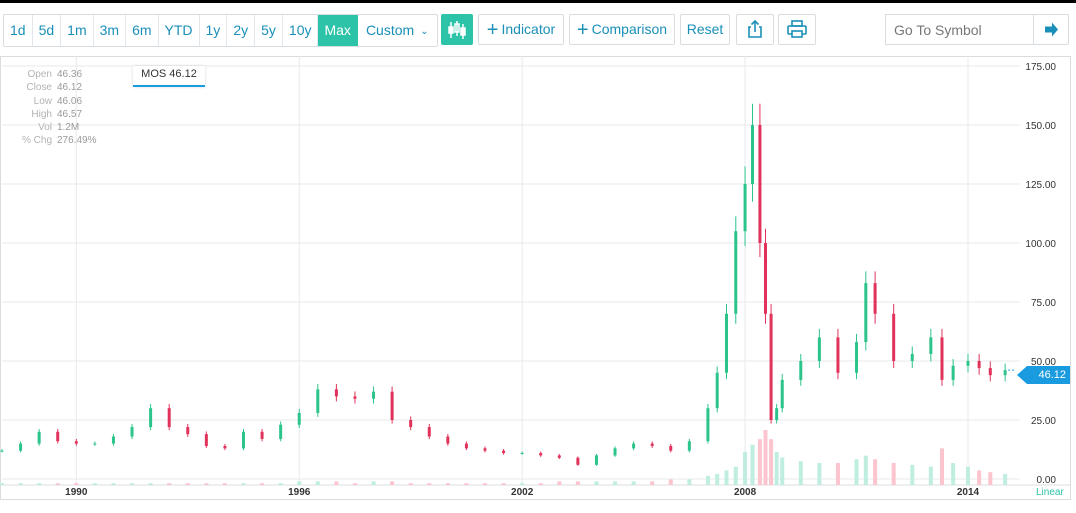  I want to click on range-custom-dropdown: Custom ⌄, so click(397, 30).